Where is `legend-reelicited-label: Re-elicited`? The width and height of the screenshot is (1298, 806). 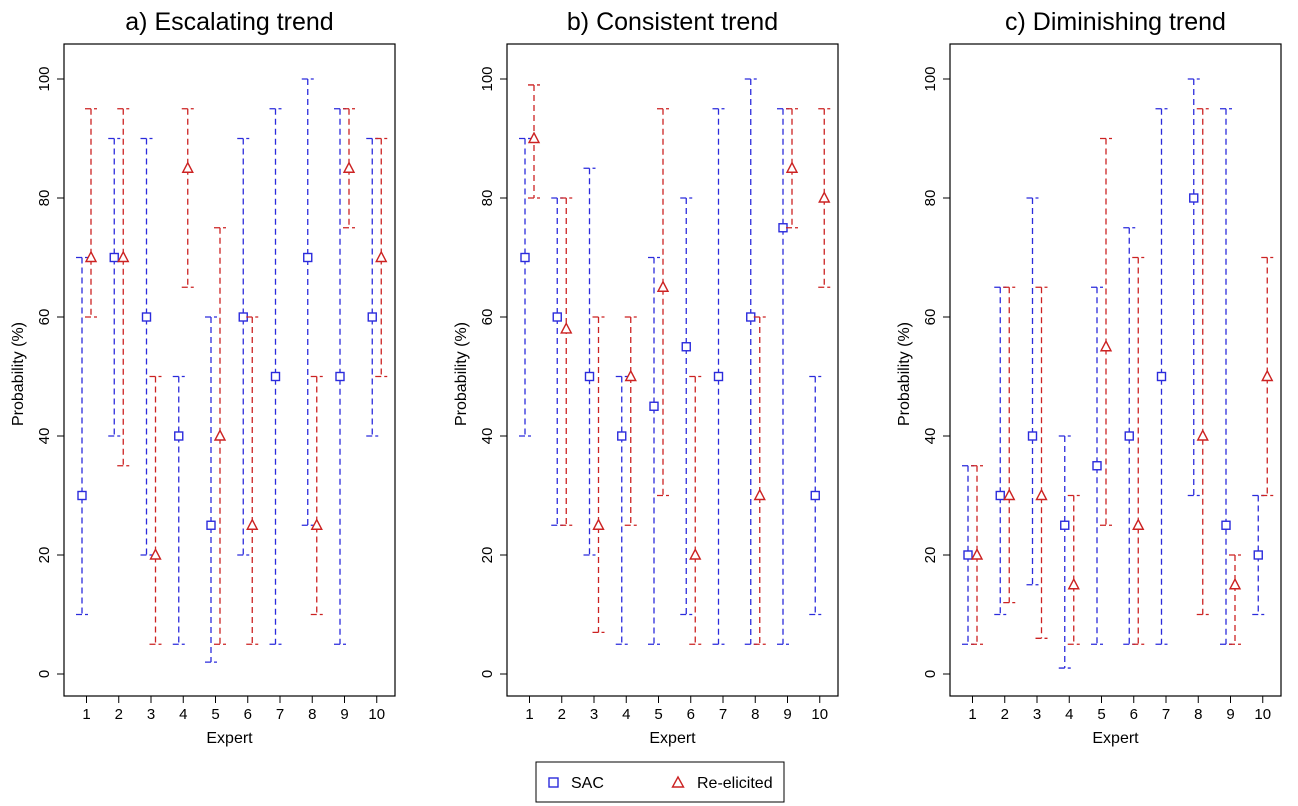 legend-reelicited-label: Re-elicited is located at coordinates (735, 783).